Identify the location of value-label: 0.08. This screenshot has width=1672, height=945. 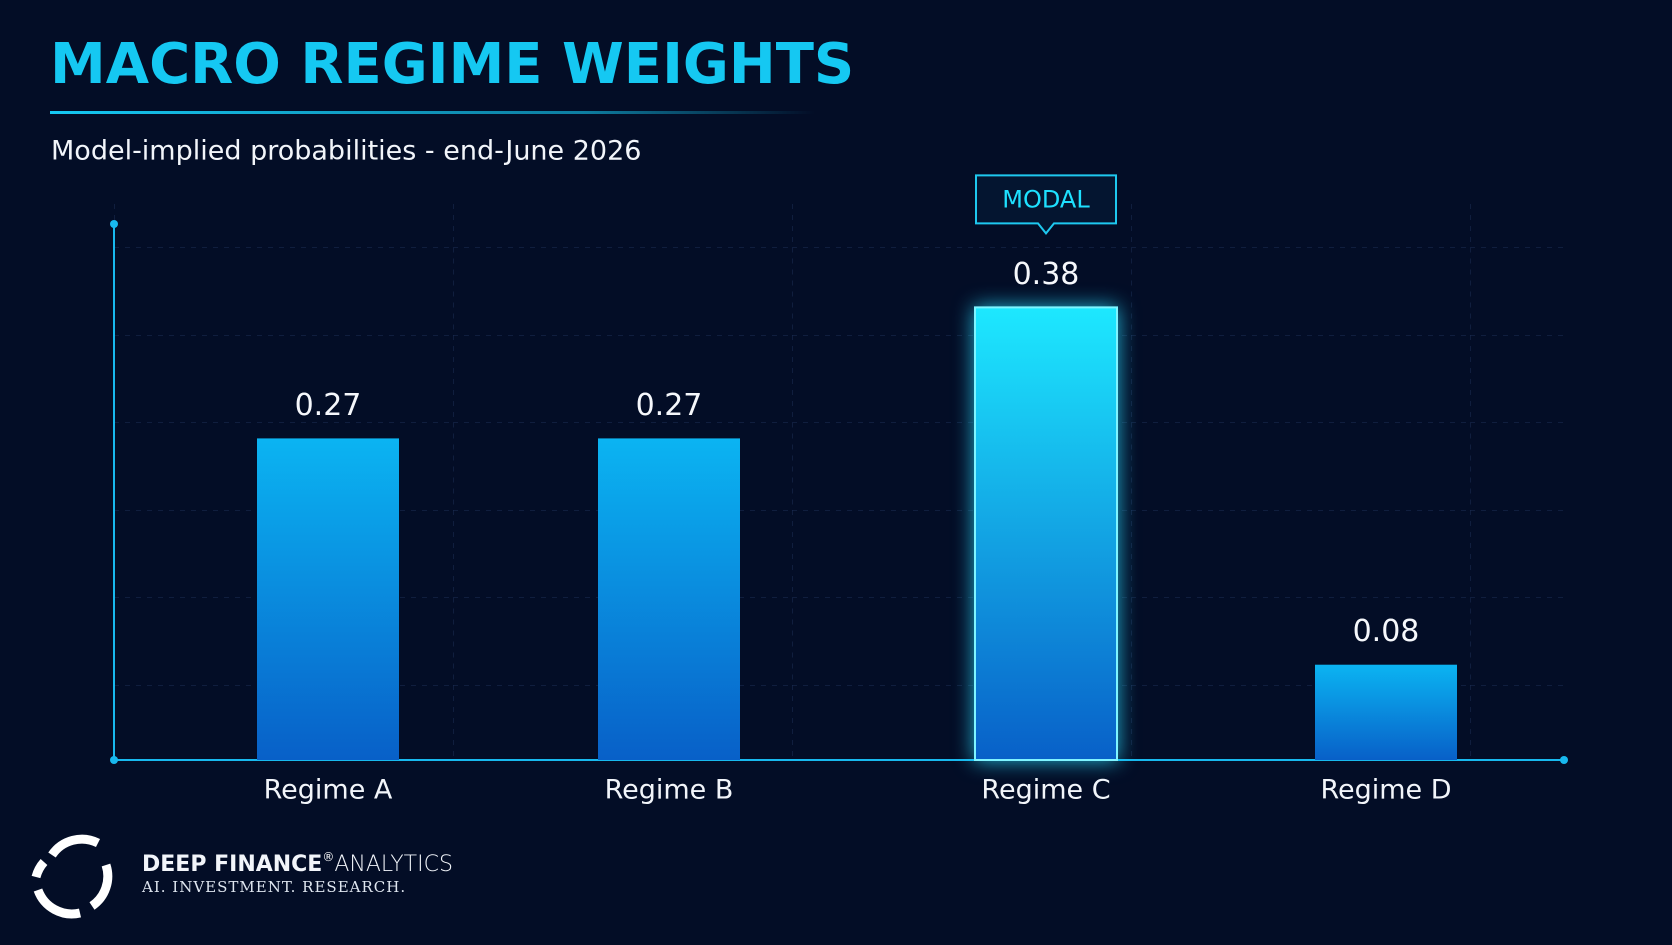
(1386, 631).